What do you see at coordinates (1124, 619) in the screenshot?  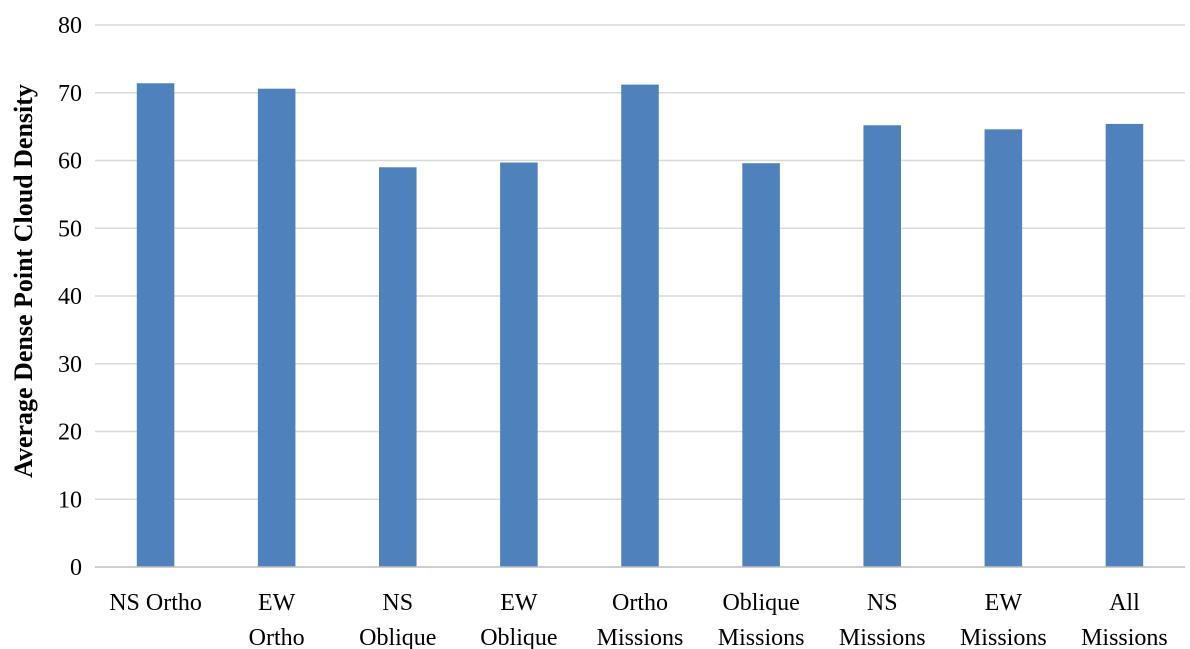 I see `x-tick-label: All Missions` at bounding box center [1124, 619].